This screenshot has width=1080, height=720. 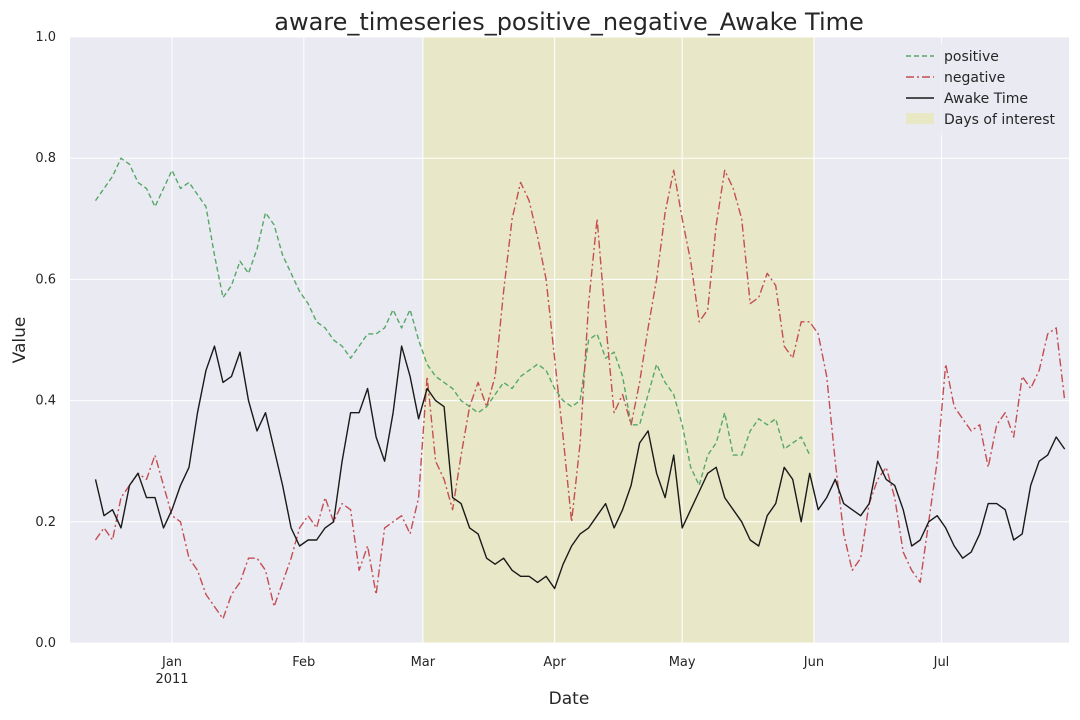 What do you see at coordinates (45, 340) in the screenshot?
I see `y-axis-ticks: 0.0 0.2 0.4 0.6 0.8 1.0` at bounding box center [45, 340].